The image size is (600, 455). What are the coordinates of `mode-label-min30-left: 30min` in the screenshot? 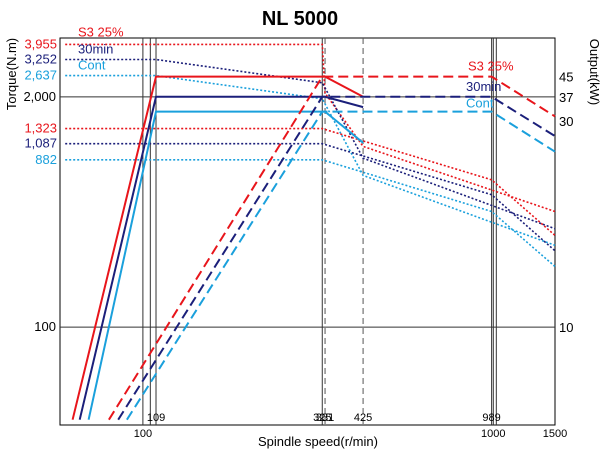 It's located at (95, 48).